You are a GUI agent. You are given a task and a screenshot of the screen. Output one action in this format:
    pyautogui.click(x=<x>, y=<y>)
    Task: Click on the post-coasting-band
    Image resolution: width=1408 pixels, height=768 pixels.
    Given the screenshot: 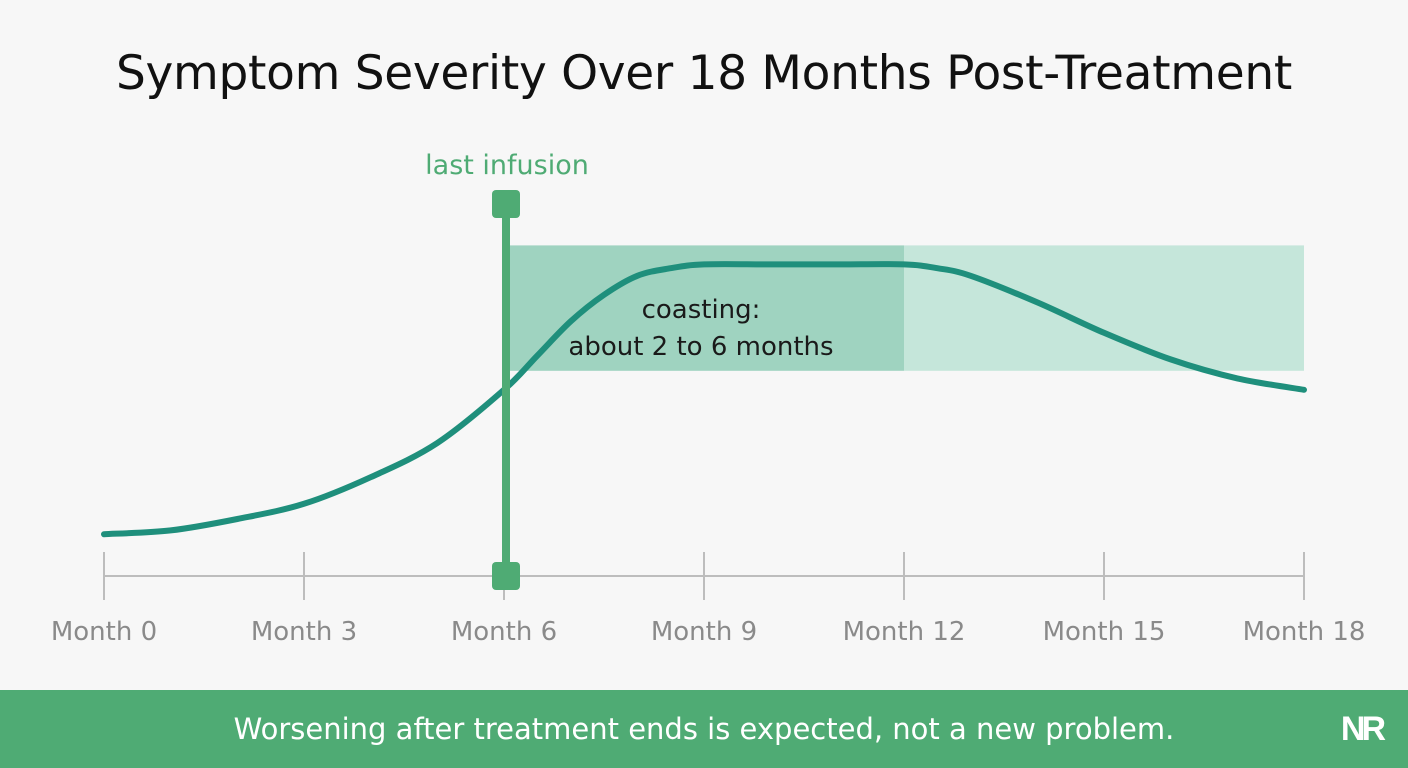 What is the action you would take?
    pyautogui.click(x=1104, y=308)
    